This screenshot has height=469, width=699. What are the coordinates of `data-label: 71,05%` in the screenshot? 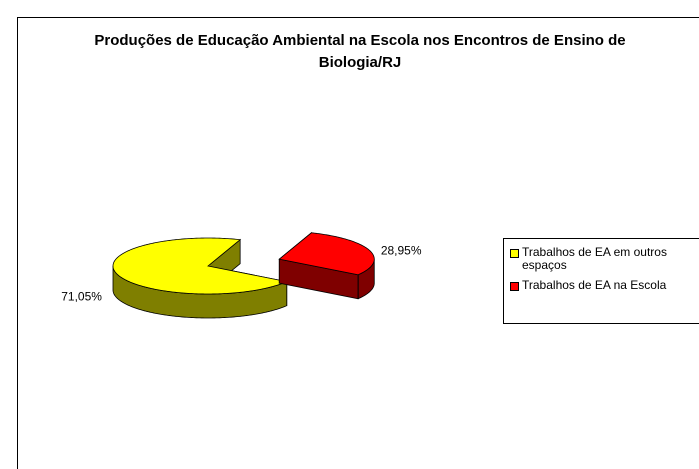 It's located at (81, 296).